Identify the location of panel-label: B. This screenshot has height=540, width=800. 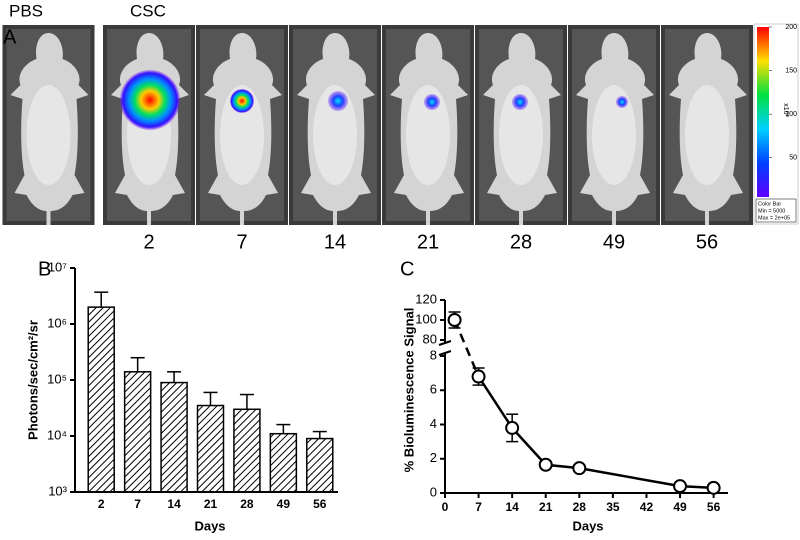
(44, 269).